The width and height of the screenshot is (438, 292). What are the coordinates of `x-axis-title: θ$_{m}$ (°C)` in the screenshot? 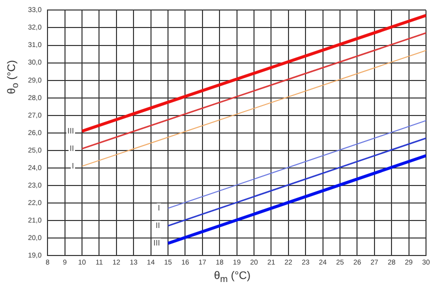 It's located at (232, 277).